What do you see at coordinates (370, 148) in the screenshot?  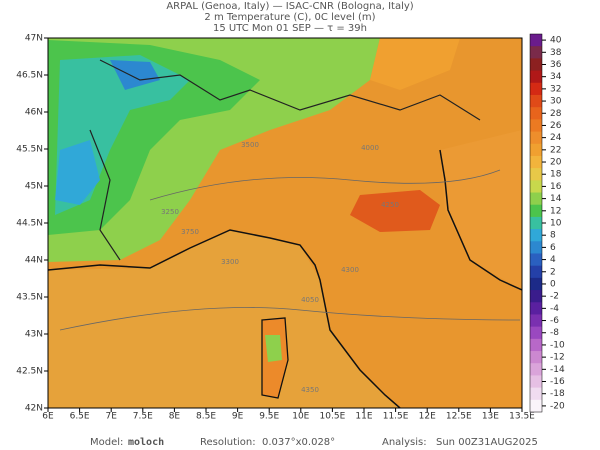 I see `contour-label: 4000` at bounding box center [370, 148].